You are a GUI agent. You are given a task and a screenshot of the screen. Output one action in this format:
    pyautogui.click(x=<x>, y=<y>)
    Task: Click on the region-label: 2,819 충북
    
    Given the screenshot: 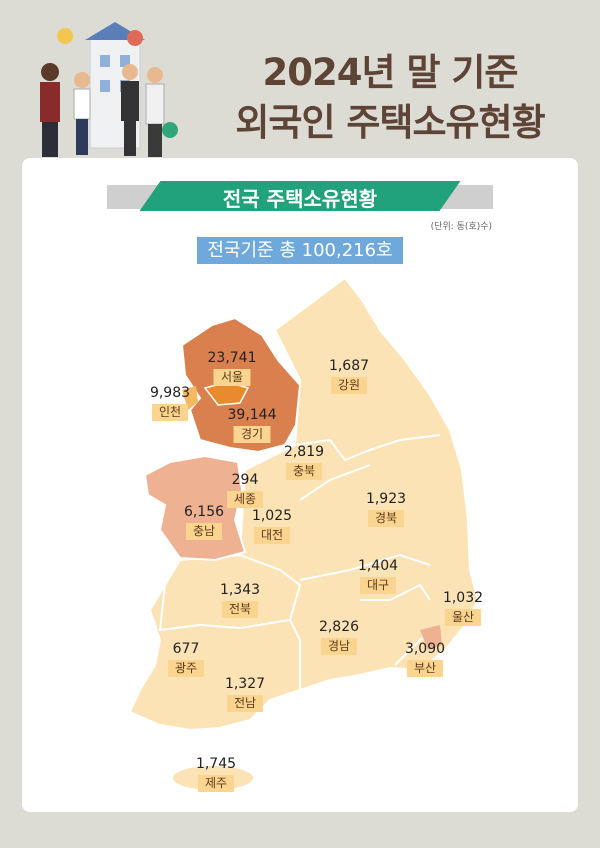 What is the action you would take?
    pyautogui.click(x=304, y=462)
    